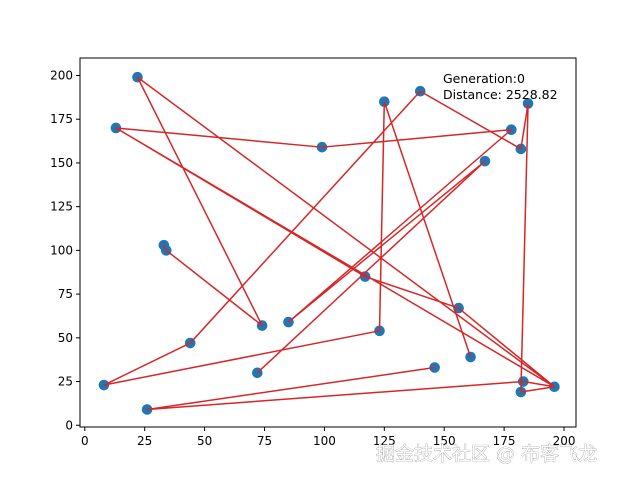  What do you see at coordinates (65, 294) in the screenshot?
I see `y-tick-label: 75` at bounding box center [65, 294].